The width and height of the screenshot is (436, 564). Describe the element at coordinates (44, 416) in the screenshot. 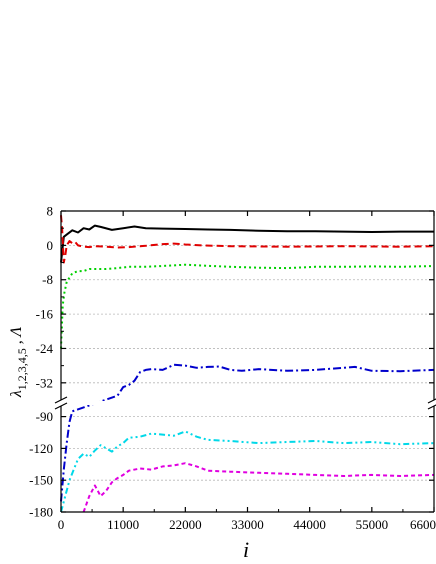

I see `y-tick-label: -90` at that location.